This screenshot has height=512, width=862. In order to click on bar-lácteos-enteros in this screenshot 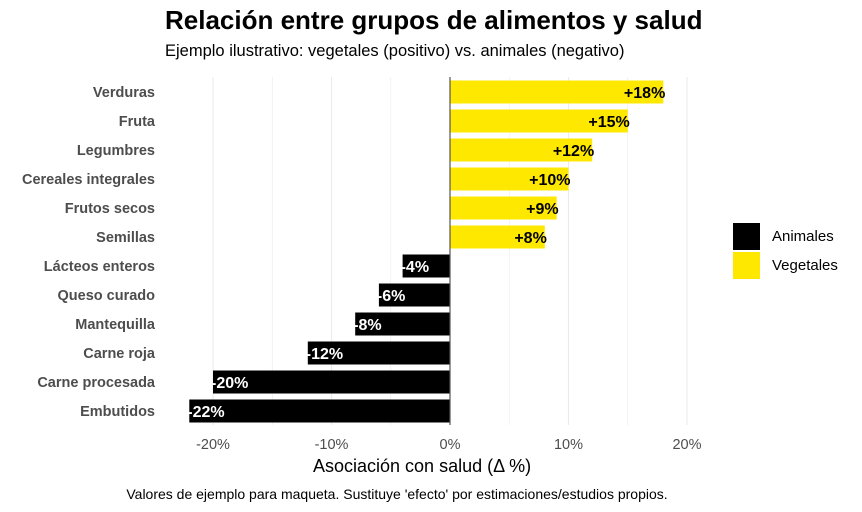, I will do `click(426, 266)`.